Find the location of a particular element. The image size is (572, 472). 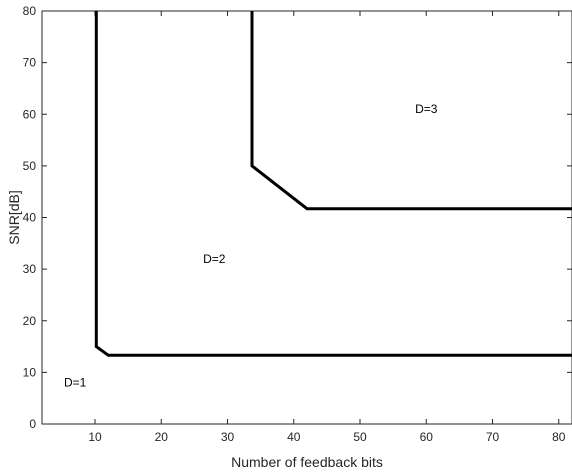

y-tick-label: 40 is located at coordinates (30, 218).